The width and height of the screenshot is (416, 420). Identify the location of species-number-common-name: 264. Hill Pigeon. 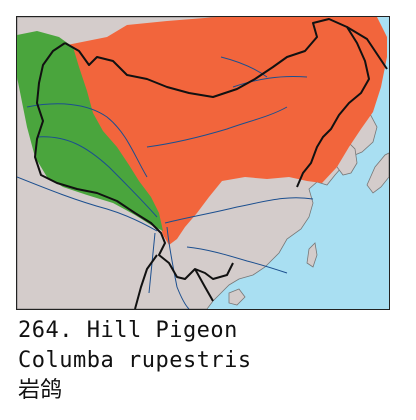
(128, 330).